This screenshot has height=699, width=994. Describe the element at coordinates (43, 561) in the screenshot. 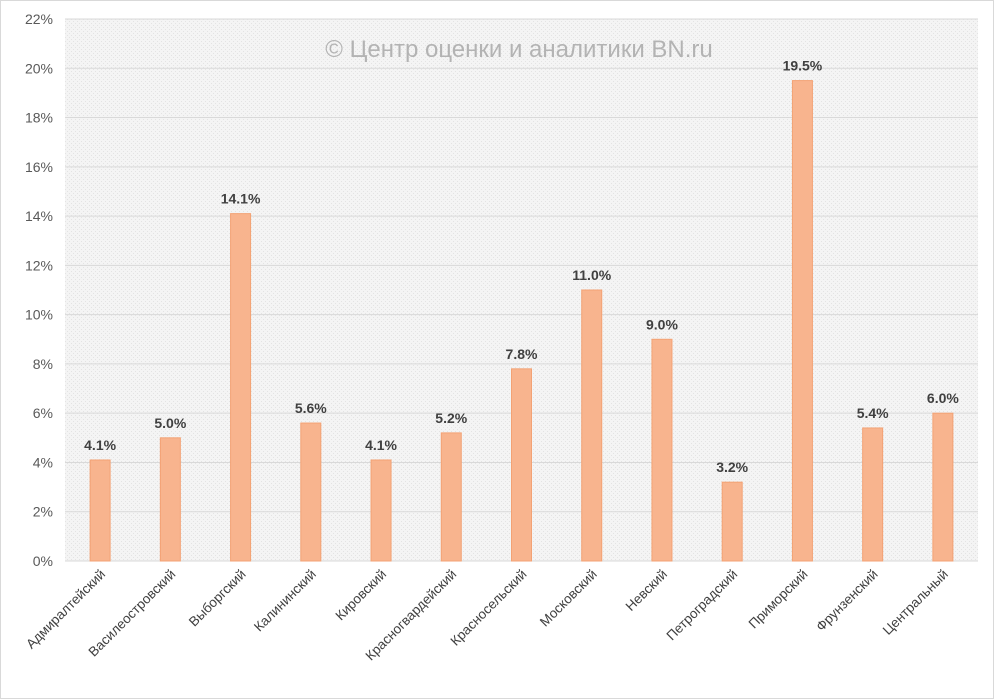

I see `y-tick-label: 0%` at that location.